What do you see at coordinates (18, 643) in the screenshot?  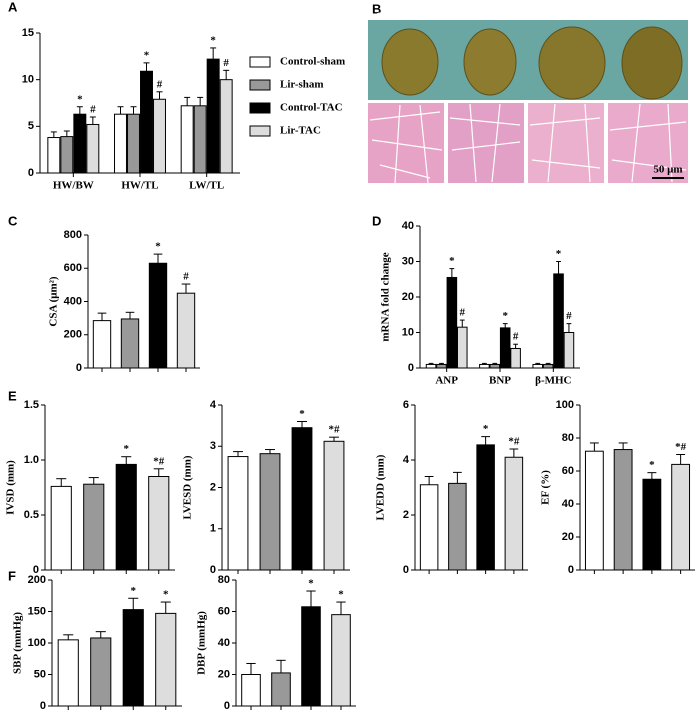 I see `y-axis-label: SBP (mmHg)` at bounding box center [18, 643].